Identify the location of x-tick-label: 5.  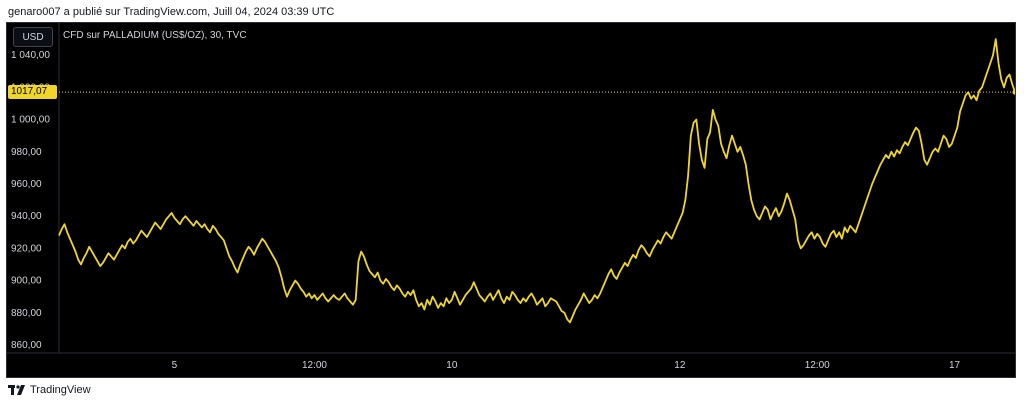
(175, 365).